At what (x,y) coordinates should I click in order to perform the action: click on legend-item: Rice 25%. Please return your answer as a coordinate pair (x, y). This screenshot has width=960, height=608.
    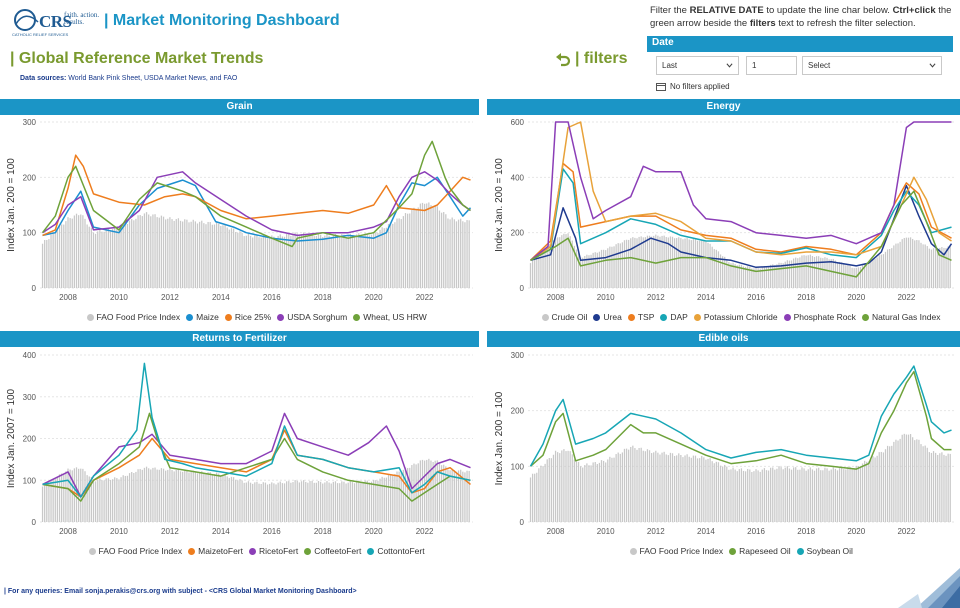
    Looking at the image, I should click on (247, 317).